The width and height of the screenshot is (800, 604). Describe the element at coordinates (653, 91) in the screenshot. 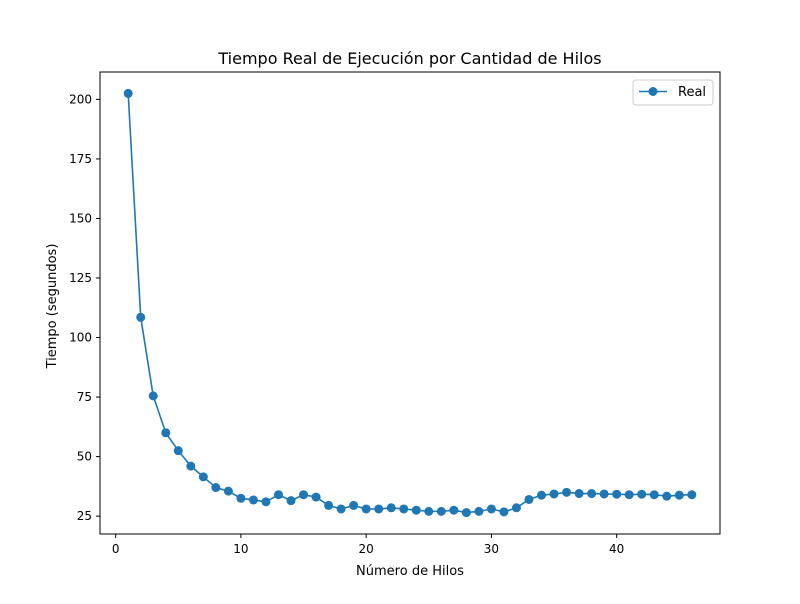

I see `legend-marker` at that location.